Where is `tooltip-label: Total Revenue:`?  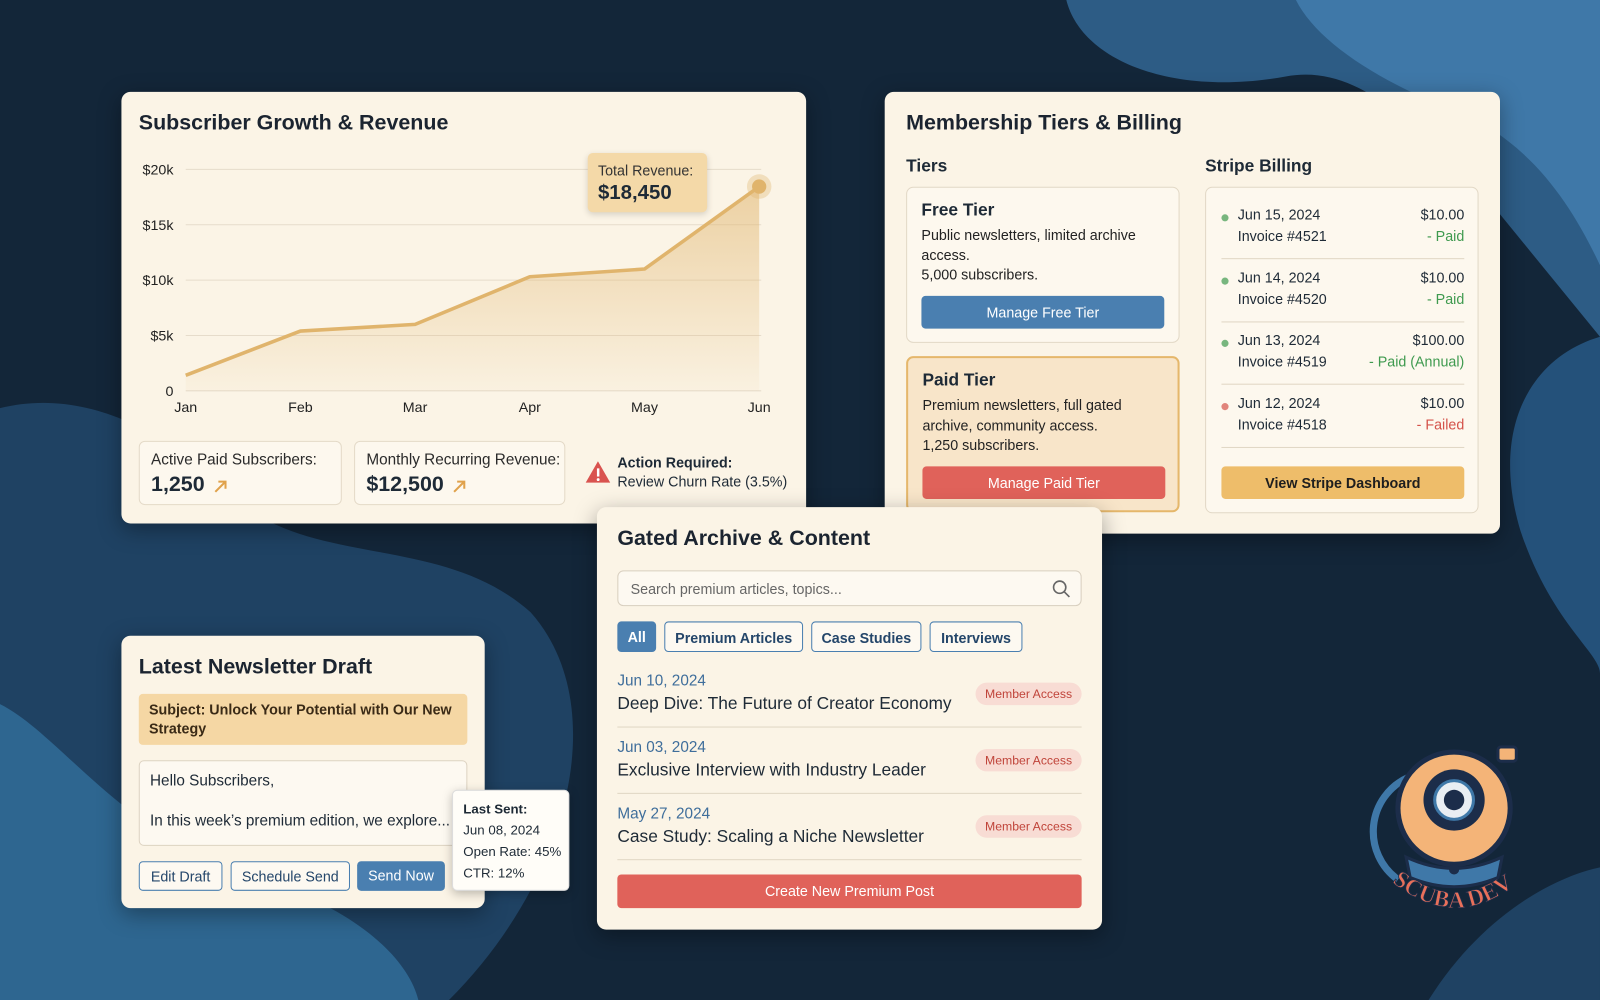
tooltip-label: Total Revenue: is located at coordinates (645, 170).